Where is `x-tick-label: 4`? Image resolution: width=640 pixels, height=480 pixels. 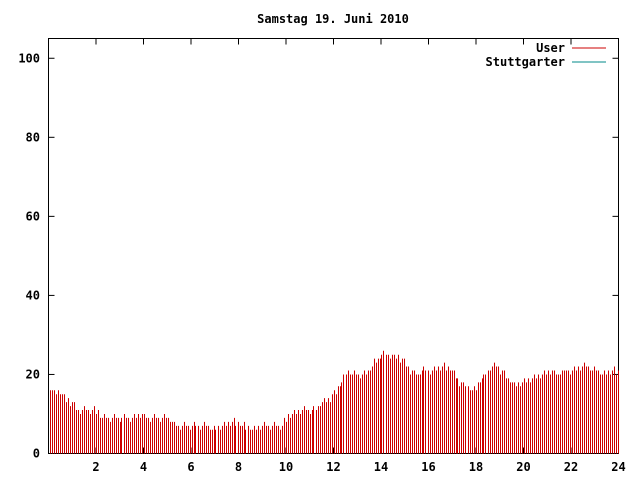 x-tick-label: 4 is located at coordinates (143, 467).